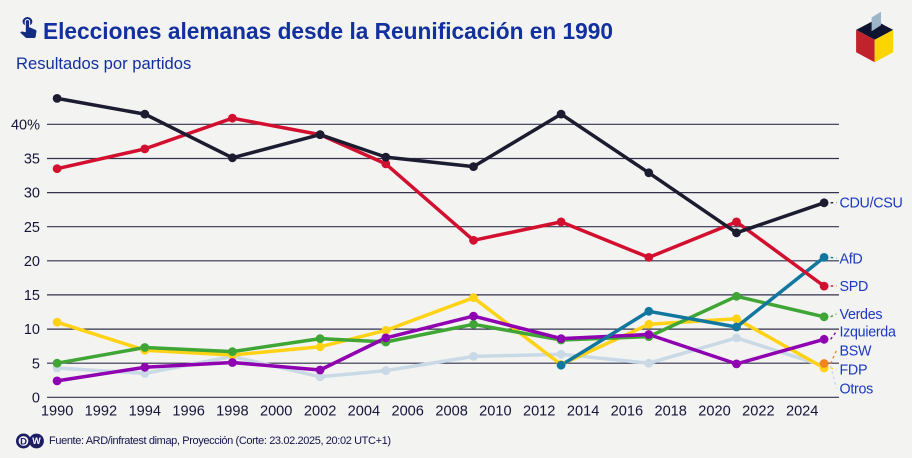 The image size is (912, 458). I want to click on svg-text: 2008, so click(451, 412).